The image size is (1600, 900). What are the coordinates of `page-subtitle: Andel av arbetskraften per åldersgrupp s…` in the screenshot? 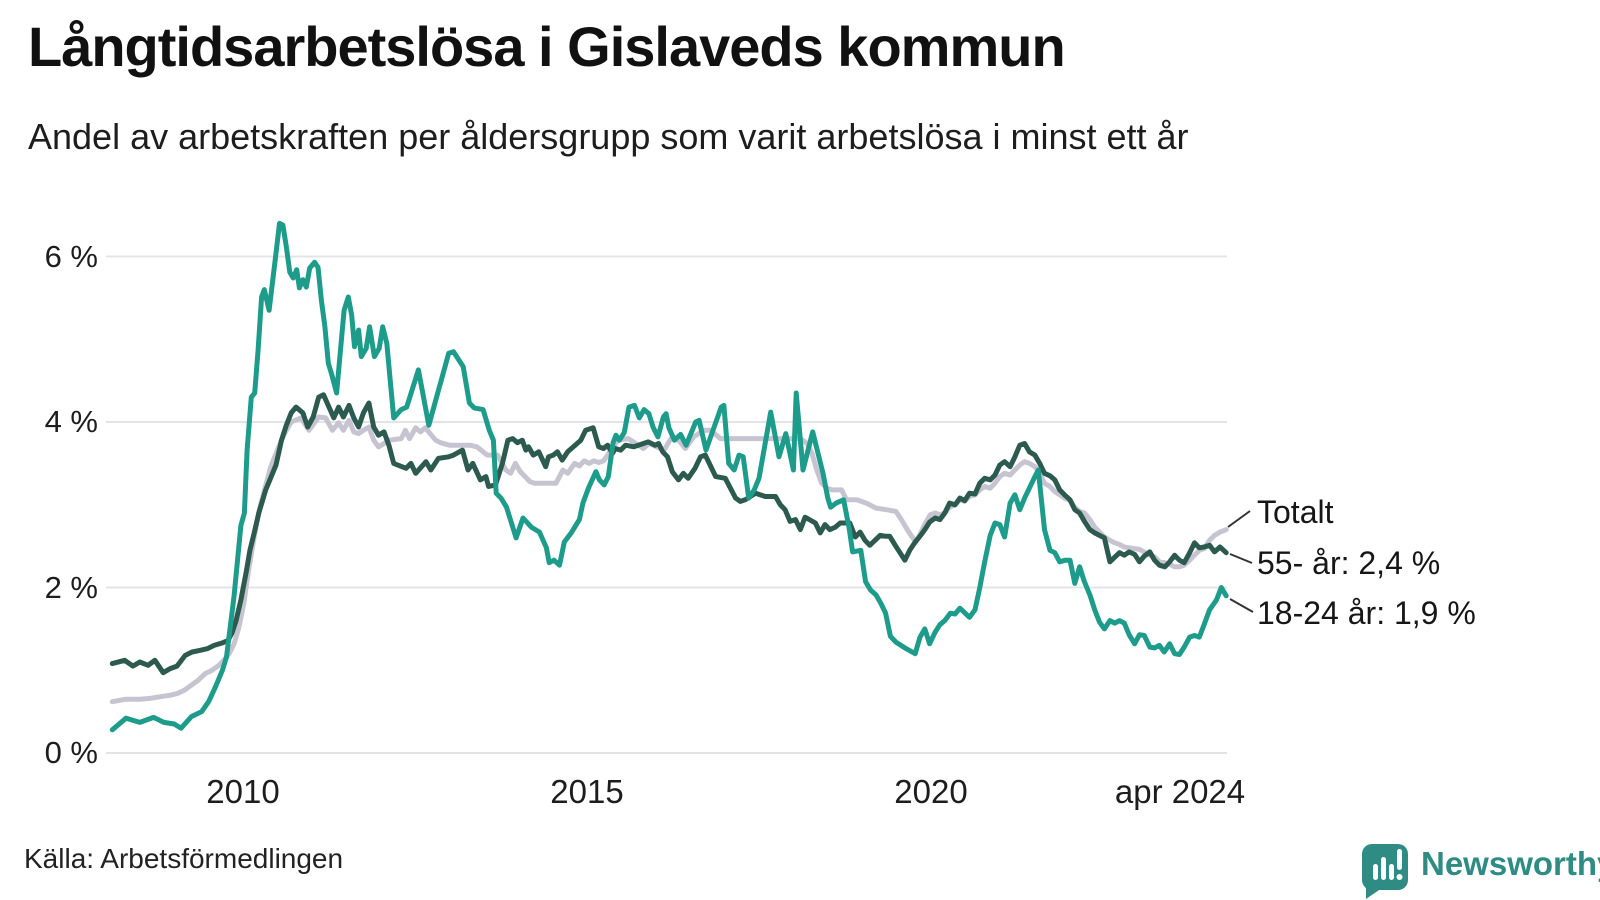 It's located at (608, 136).